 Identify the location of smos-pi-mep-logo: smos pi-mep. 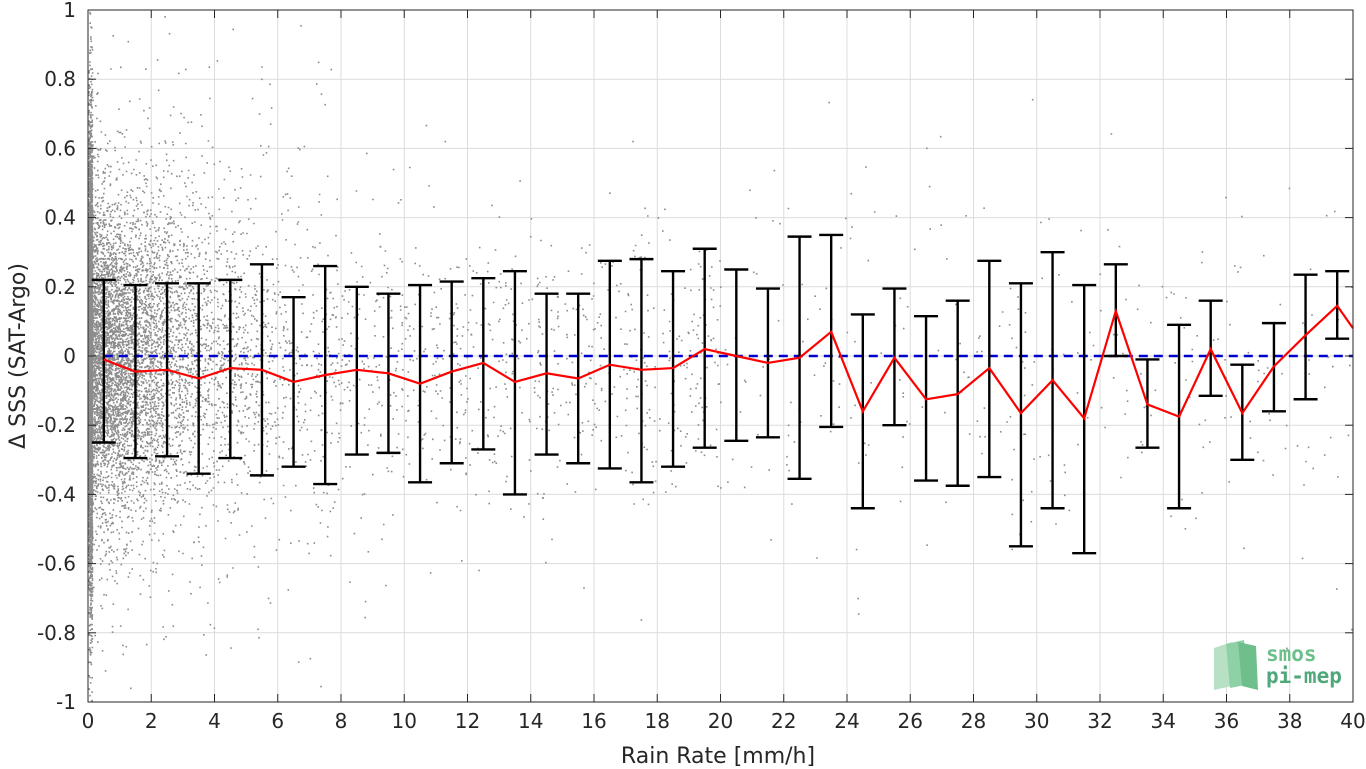
(1278, 665).